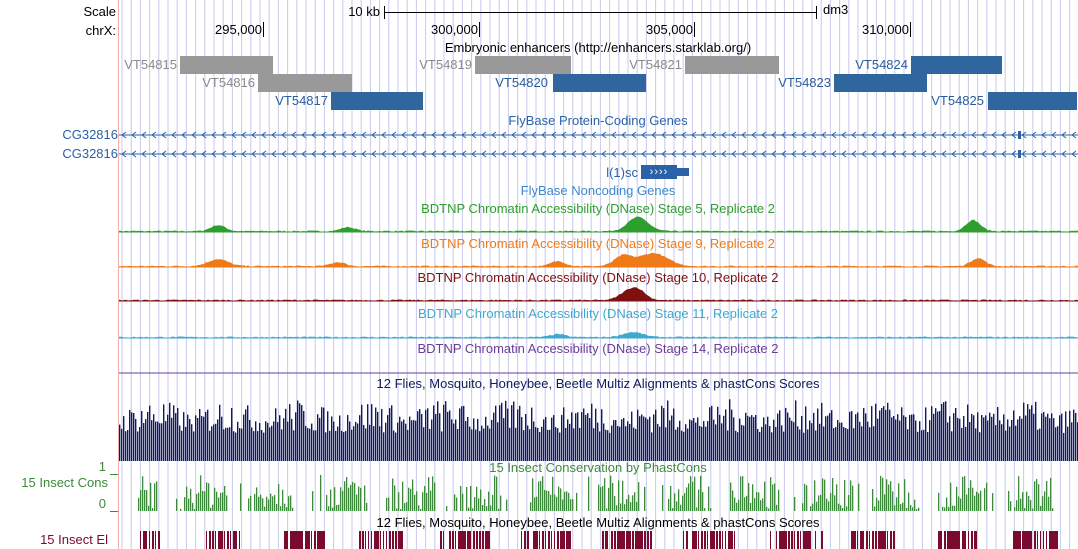 This screenshot has width=1078, height=549. What do you see at coordinates (226, 65) in the screenshot?
I see `enhancer-feature-vt54815` at bounding box center [226, 65].